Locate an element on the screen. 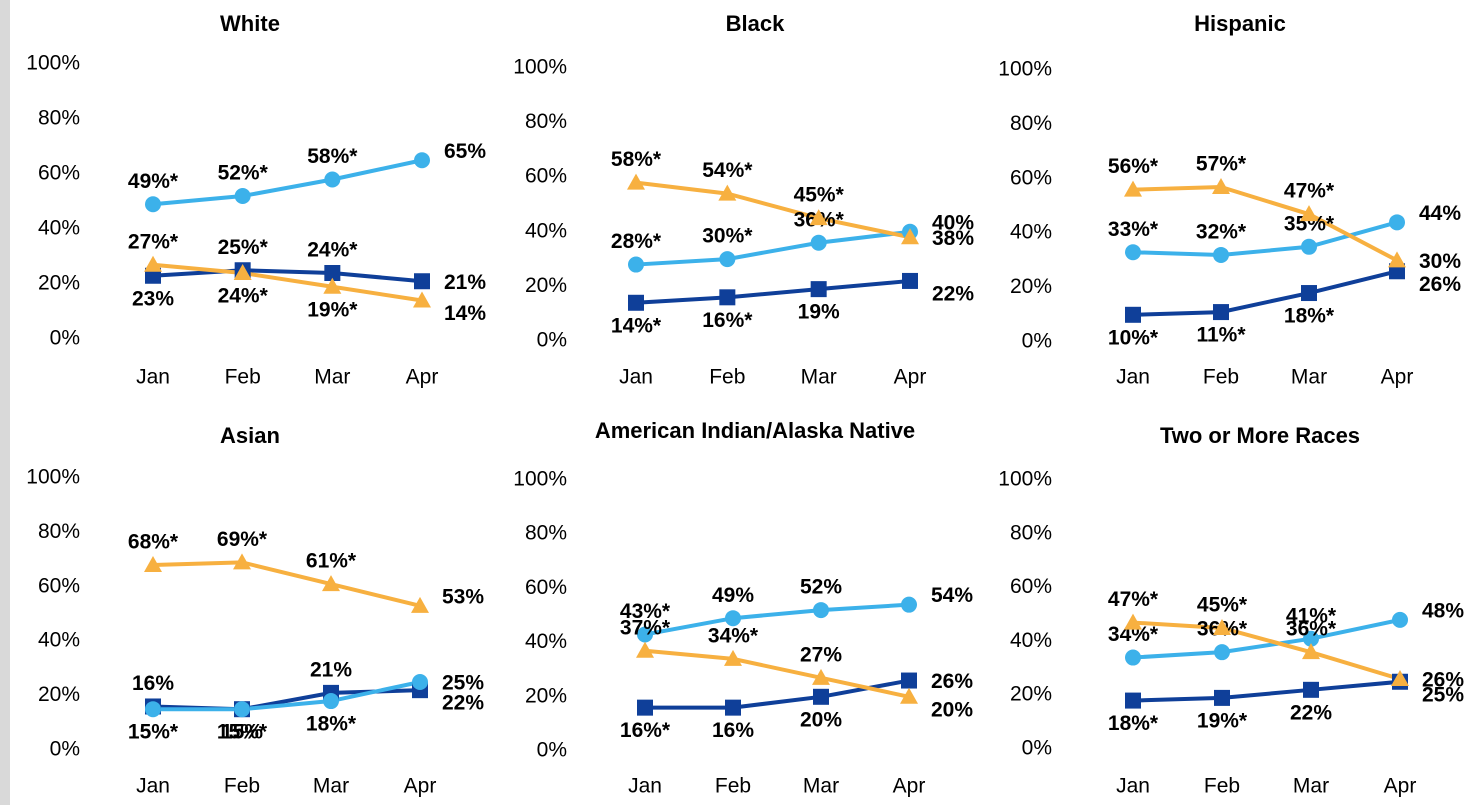 The height and width of the screenshot is (810, 1481). data-label: 44% is located at coordinates (1440, 213).